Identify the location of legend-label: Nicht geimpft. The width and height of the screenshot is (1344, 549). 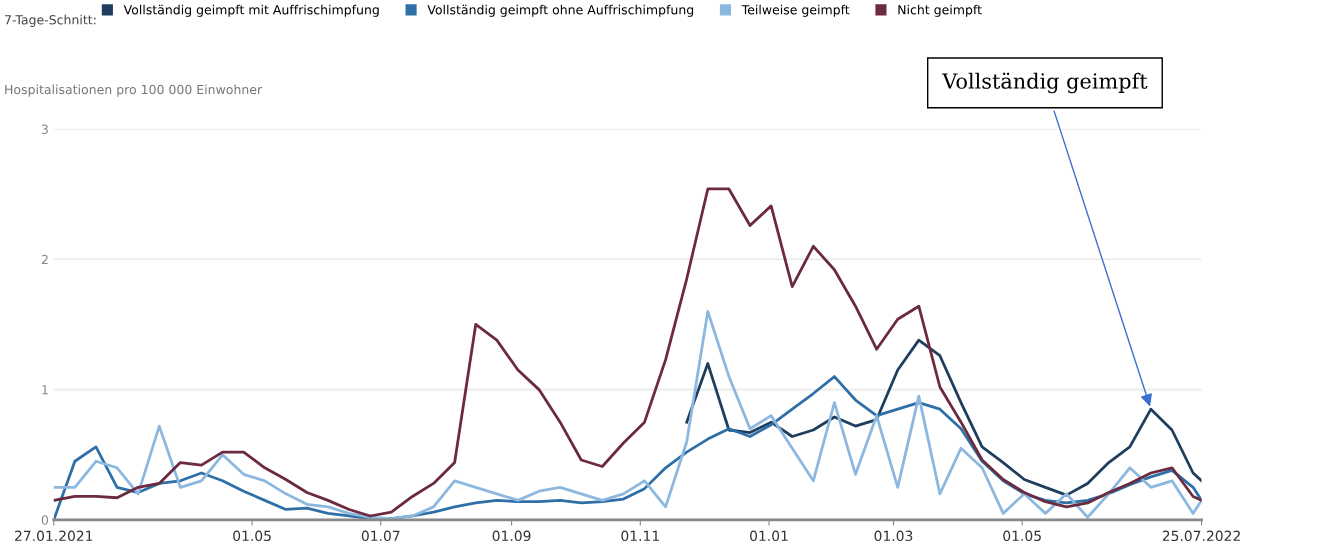
(940, 10).